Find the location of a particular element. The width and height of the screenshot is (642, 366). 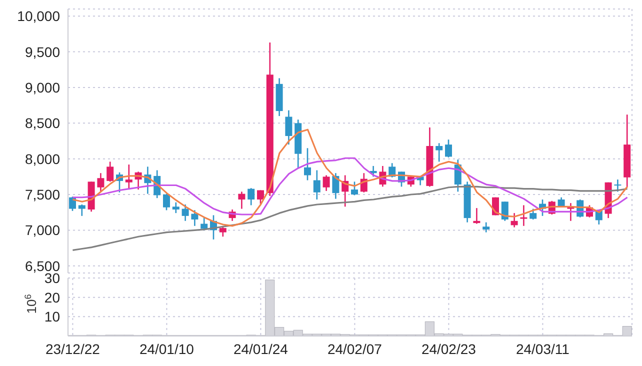

y-tick-label: 7,500 is located at coordinates (42, 194).